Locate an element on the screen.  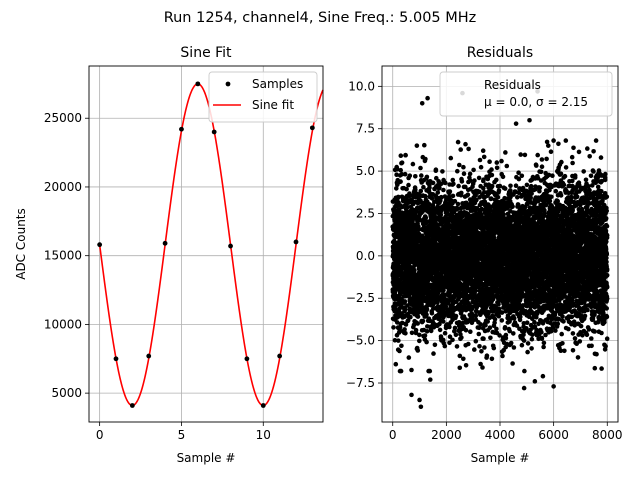
sine-fit-legend-box is located at coordinates (263, 97).